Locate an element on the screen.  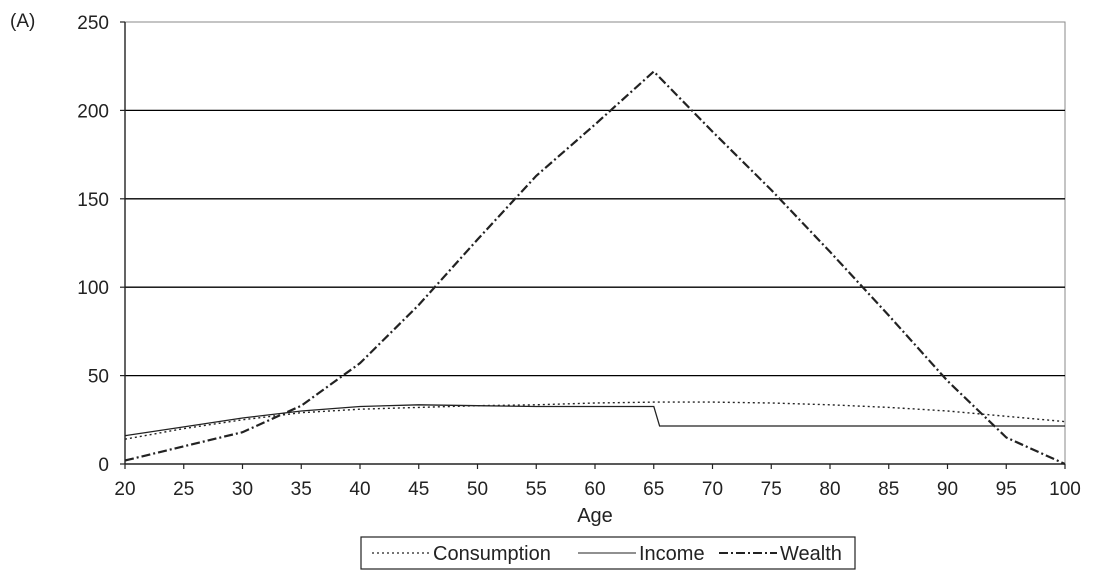
y-tick-label-200: 200 is located at coordinates (93, 111).